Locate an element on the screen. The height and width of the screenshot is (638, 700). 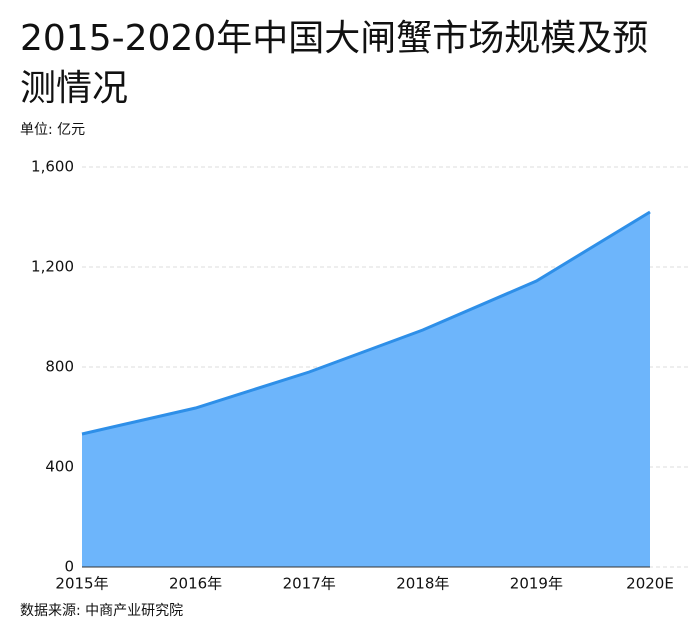
source-note: 数据来源: 中商产业研究院 is located at coordinates (101, 611).